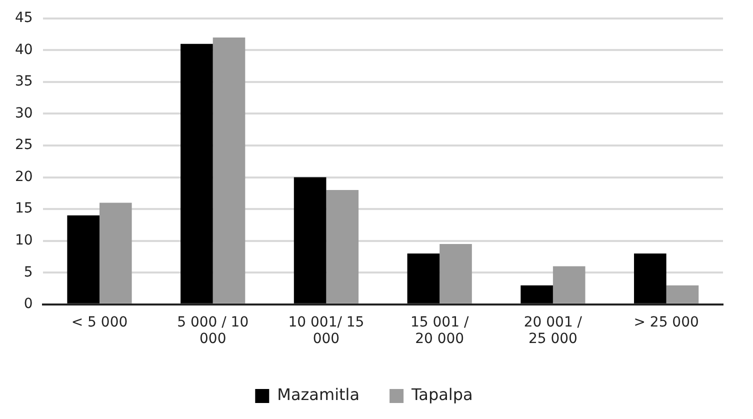 The width and height of the screenshot is (753, 419). Describe the element at coordinates (23, 82) in the screenshot. I see `y-tick-label: 35` at that location.